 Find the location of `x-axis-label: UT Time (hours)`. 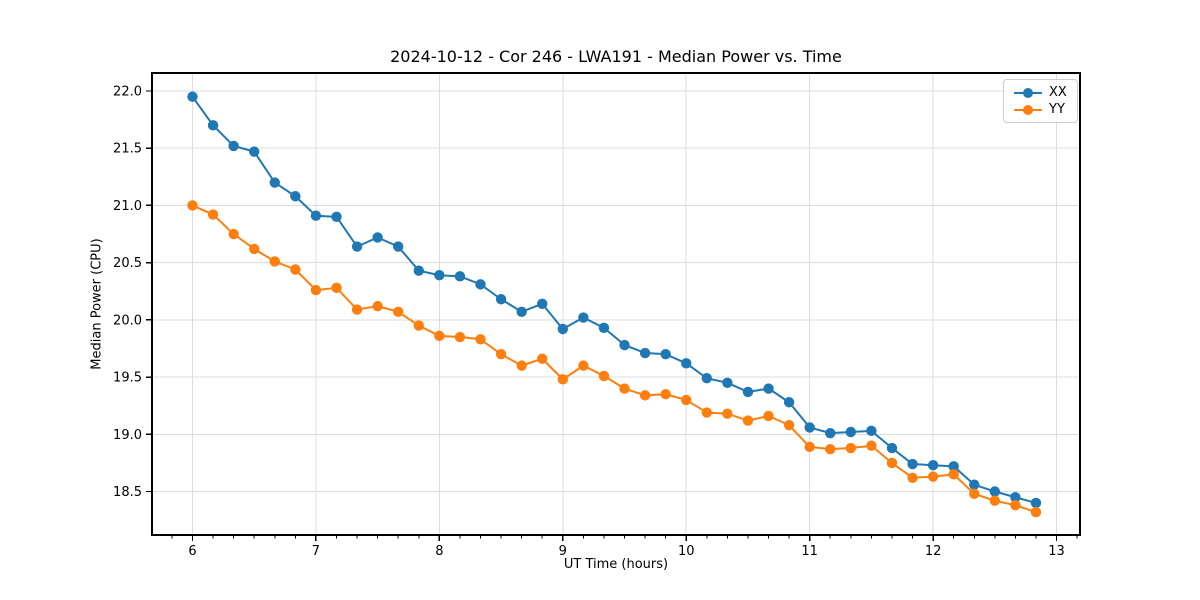

x-axis-label: UT Time (hours) is located at coordinates (616, 564).